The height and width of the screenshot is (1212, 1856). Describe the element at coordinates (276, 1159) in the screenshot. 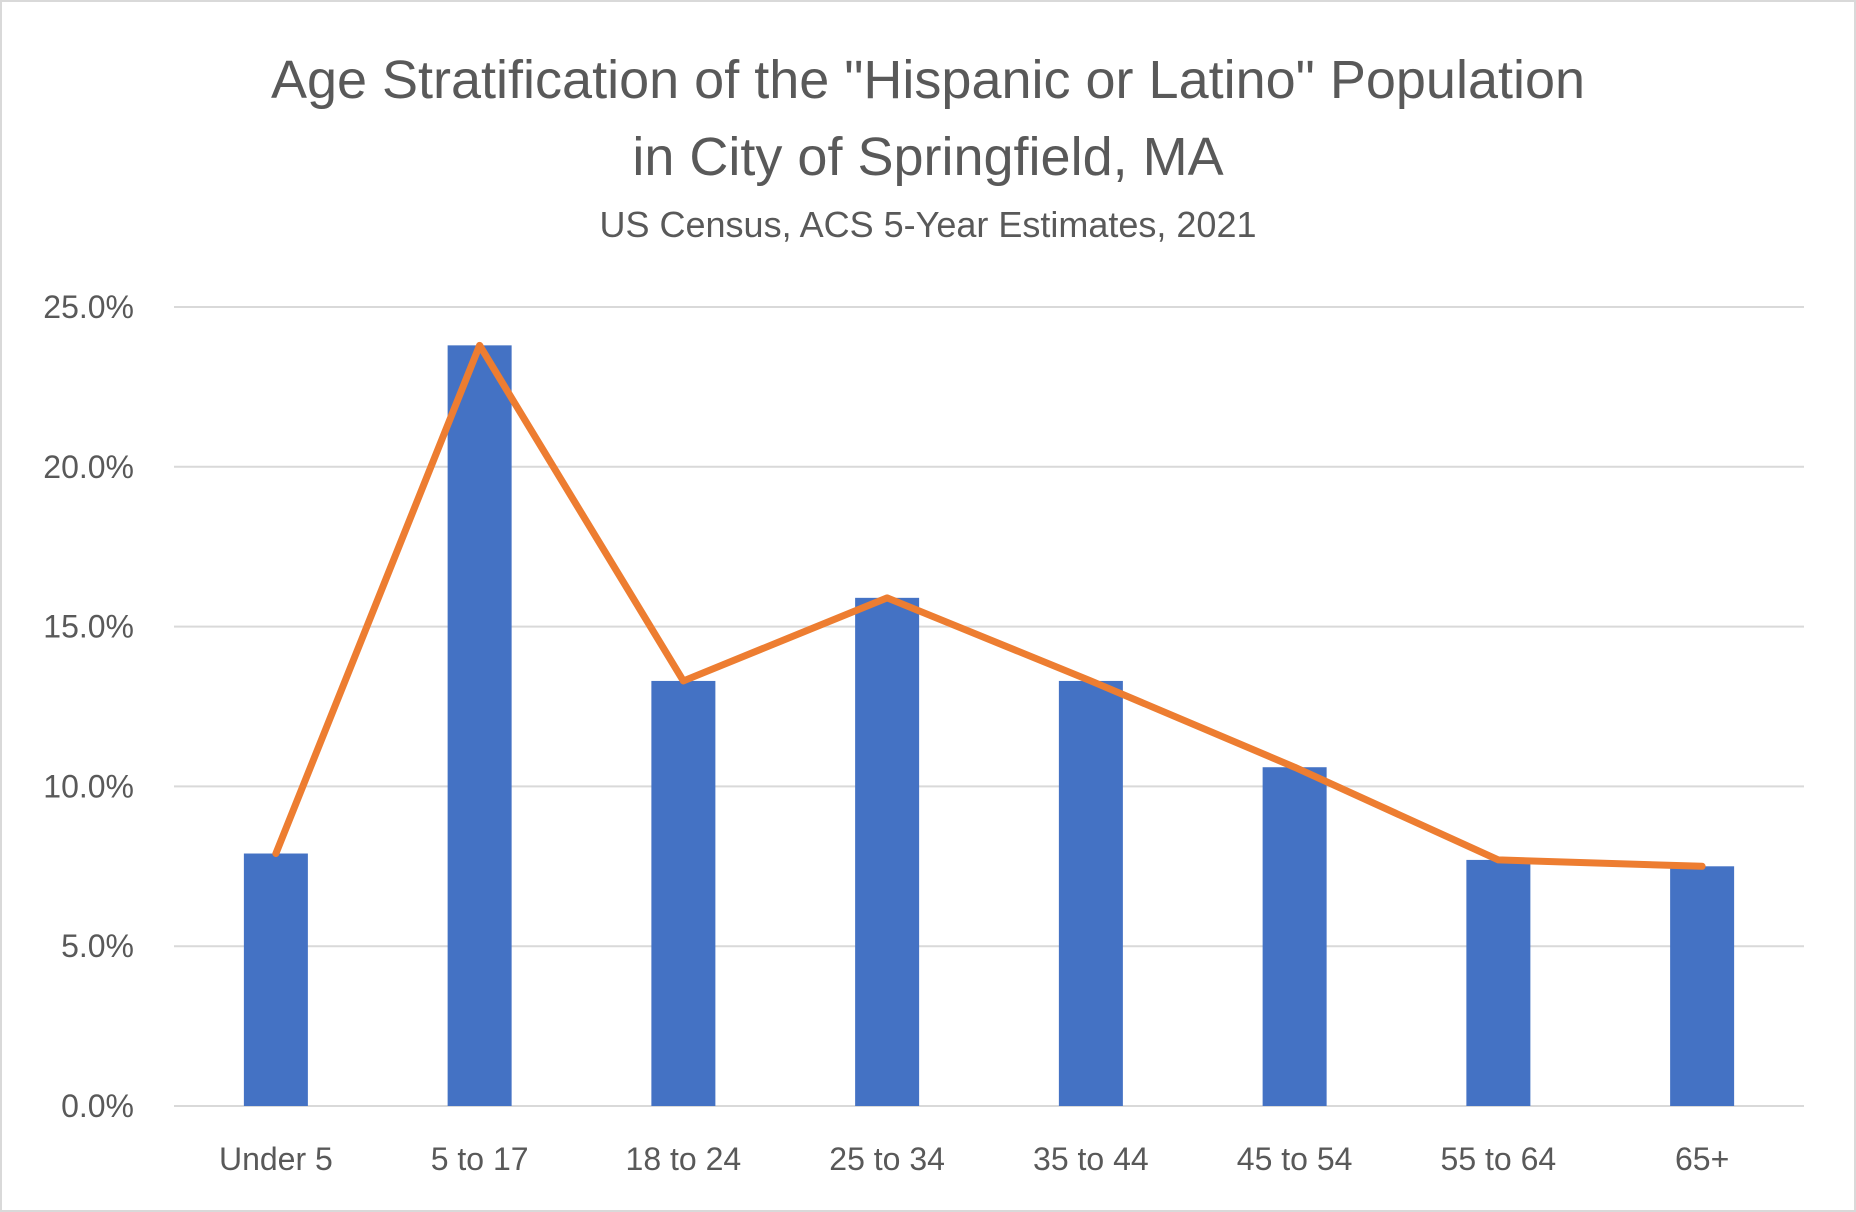

I see `x-tick-label: Under 5` at that location.